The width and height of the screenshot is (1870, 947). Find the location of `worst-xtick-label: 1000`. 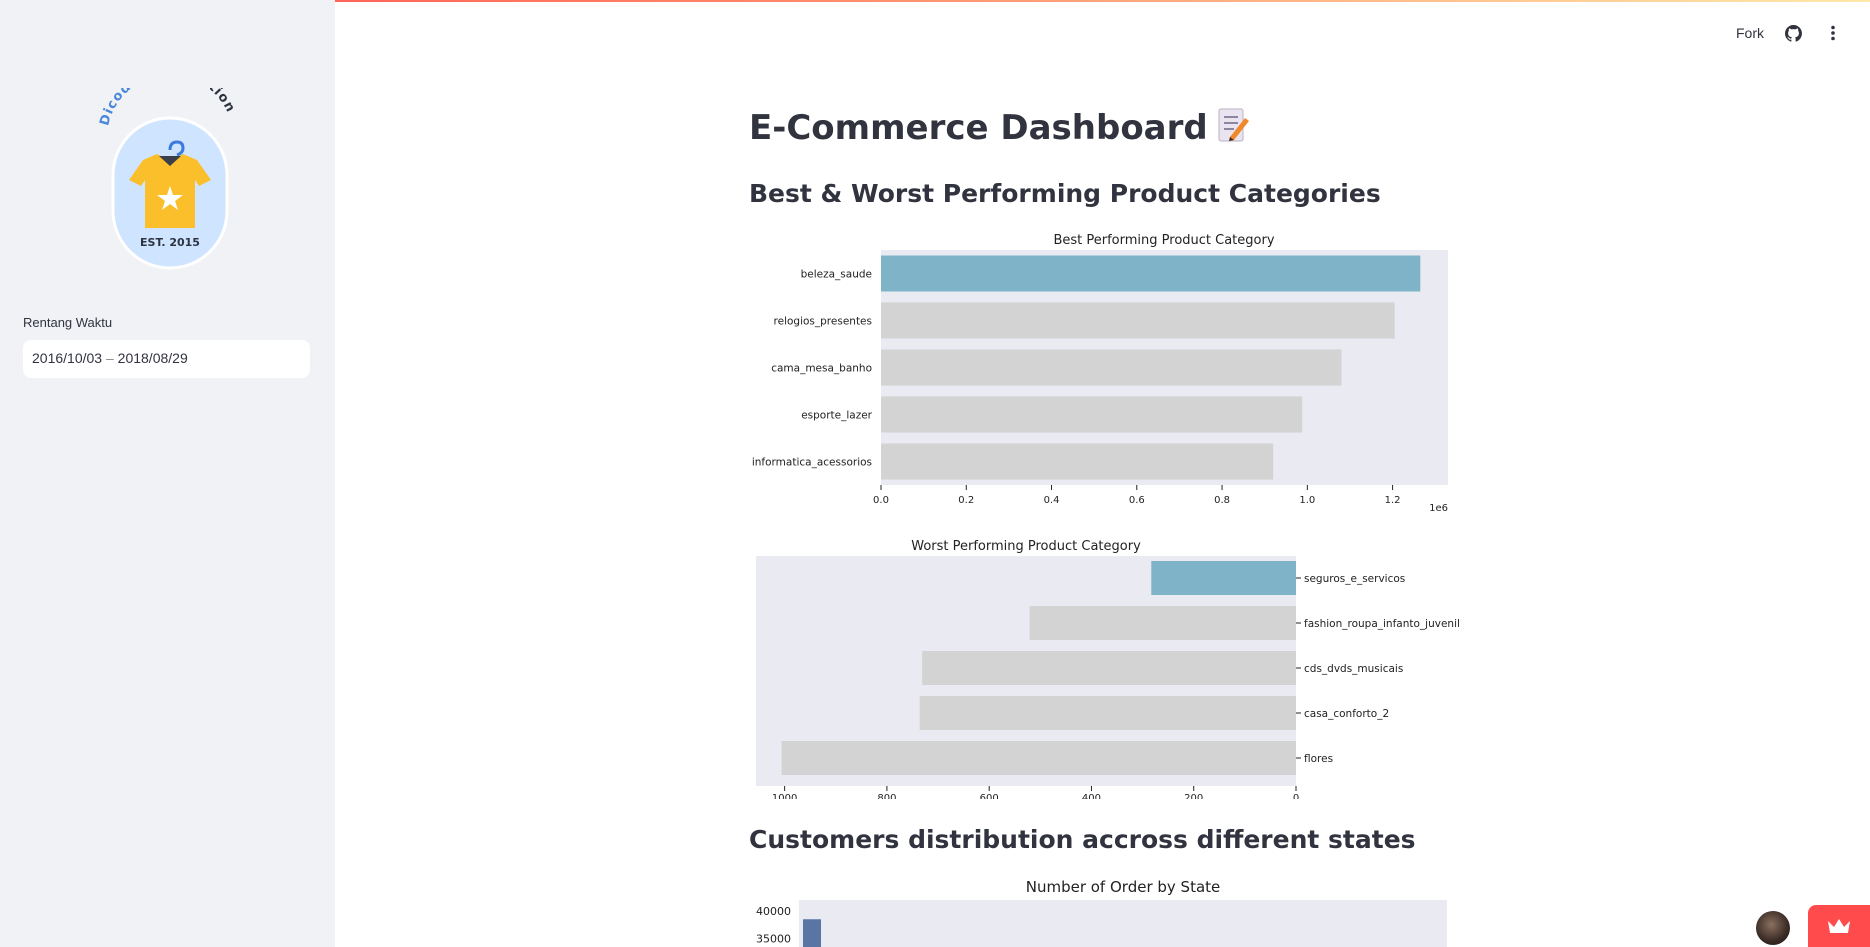

worst-xtick-label: 1000 is located at coordinates (784, 796).